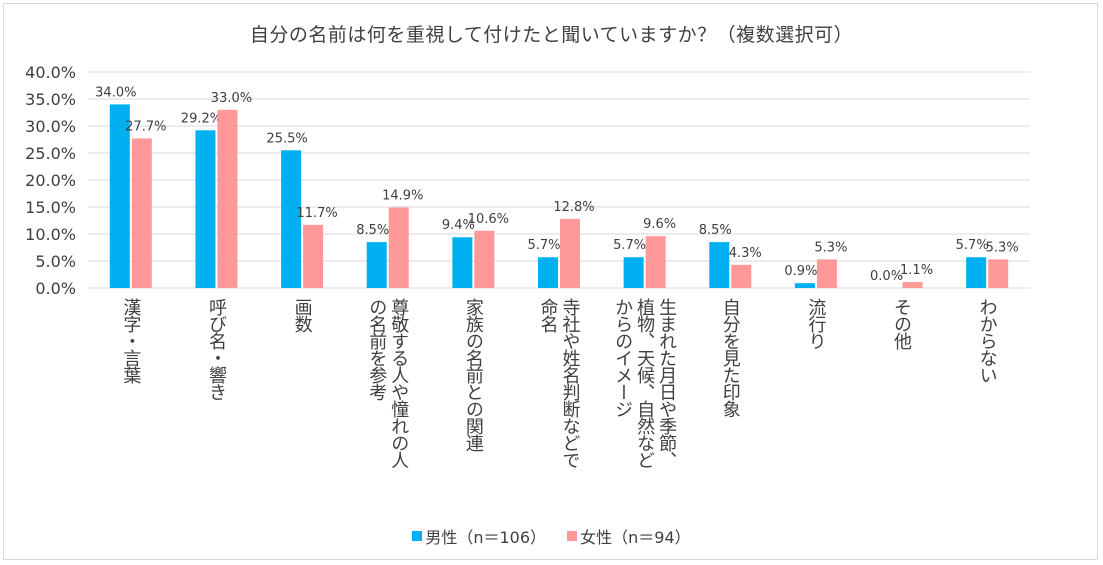  Describe the element at coordinates (622, 357) in the screenshot. I see `category-label: からのイメージ` at that location.